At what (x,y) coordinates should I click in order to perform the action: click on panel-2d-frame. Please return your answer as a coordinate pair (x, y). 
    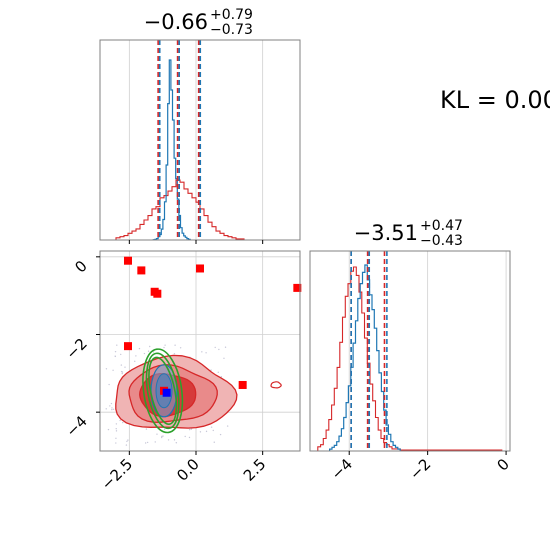
    Looking at the image, I should click on (200, 351).